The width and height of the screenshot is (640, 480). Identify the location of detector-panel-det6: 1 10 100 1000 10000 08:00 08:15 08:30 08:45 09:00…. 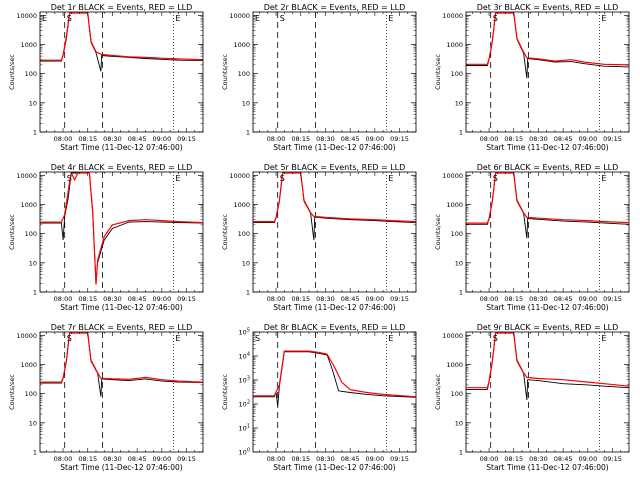
(532, 237).